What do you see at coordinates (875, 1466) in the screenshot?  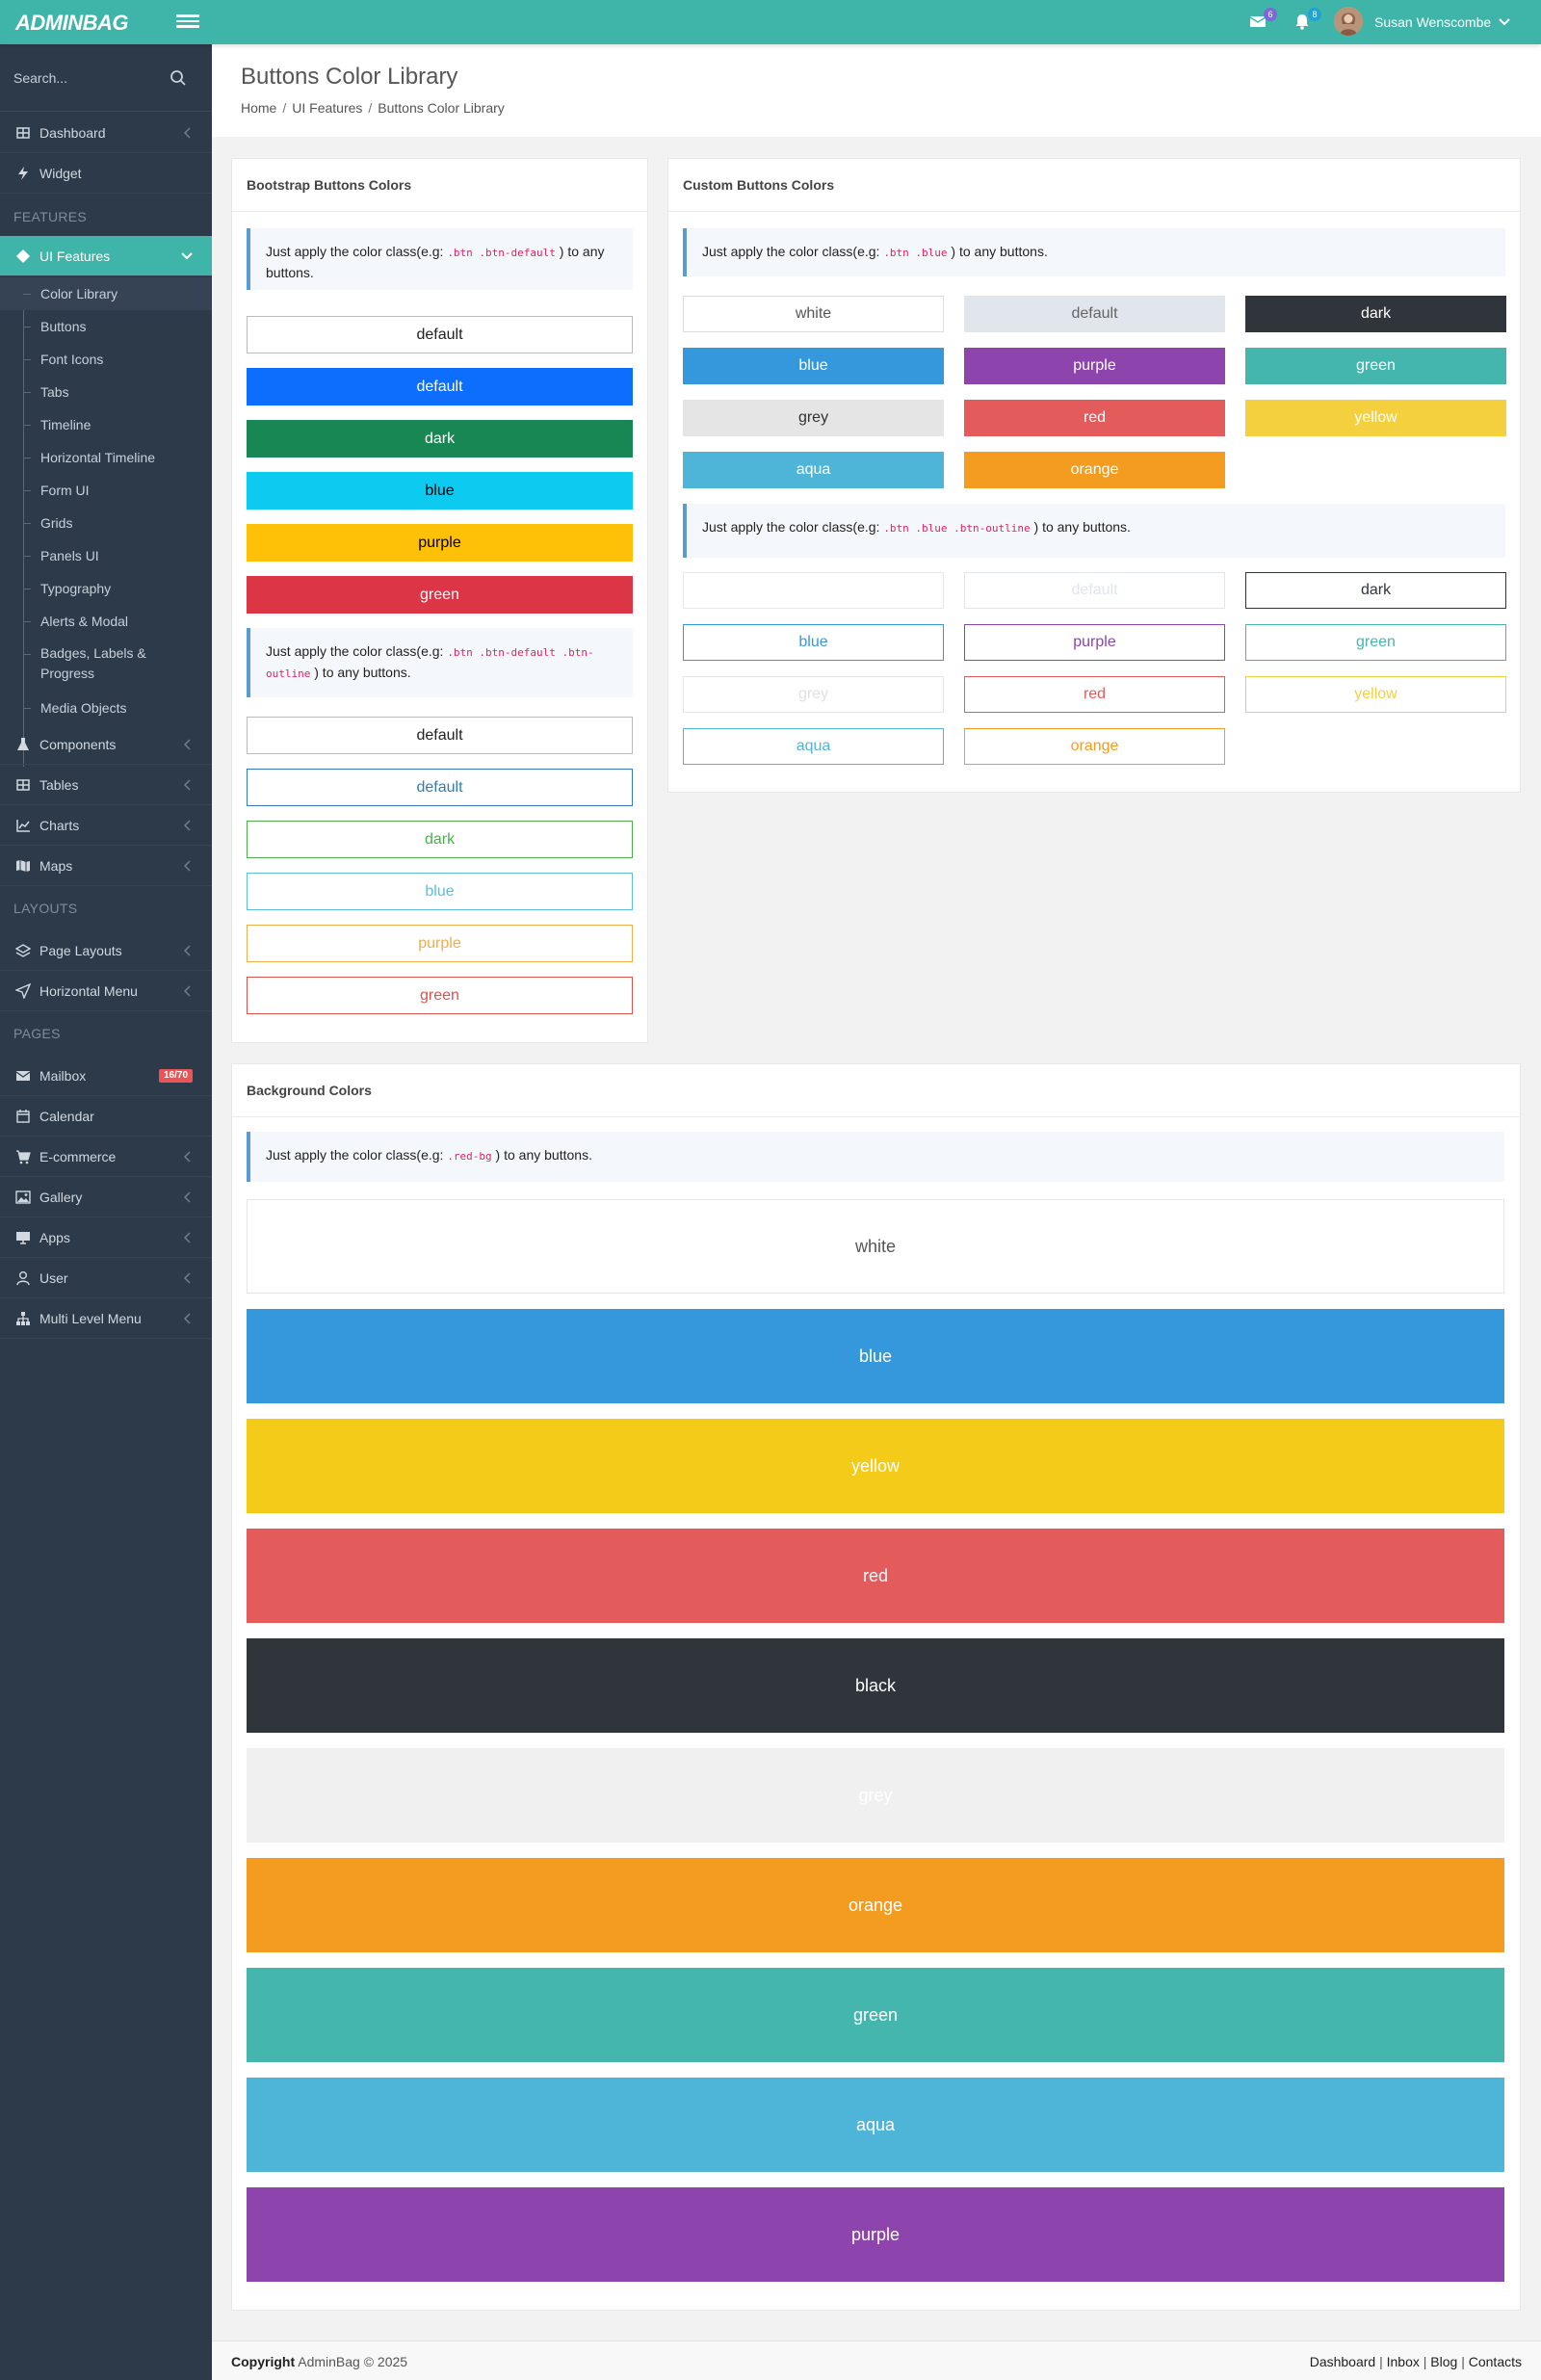 I see `bg-block-yellow: yellow` at bounding box center [875, 1466].